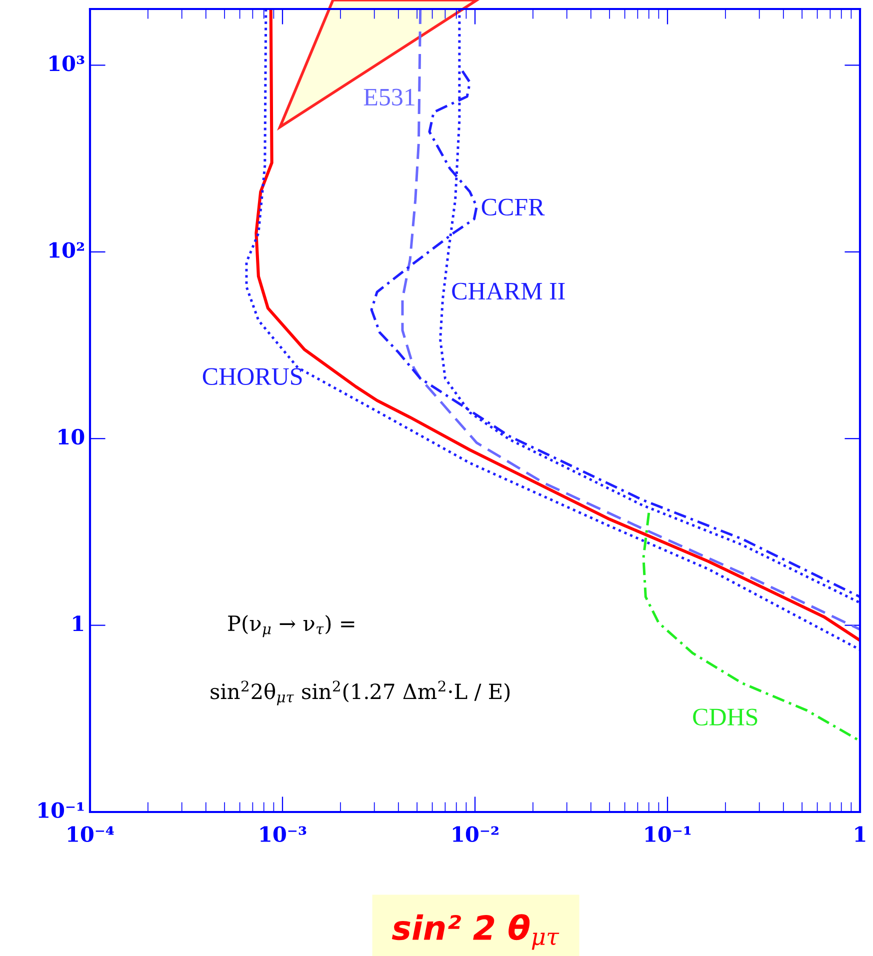 Image resolution: width=873 pixels, height=956 pixels. Describe the element at coordinates (283, 834) in the screenshot. I see `x-tick-label: 10⁻³` at that location.